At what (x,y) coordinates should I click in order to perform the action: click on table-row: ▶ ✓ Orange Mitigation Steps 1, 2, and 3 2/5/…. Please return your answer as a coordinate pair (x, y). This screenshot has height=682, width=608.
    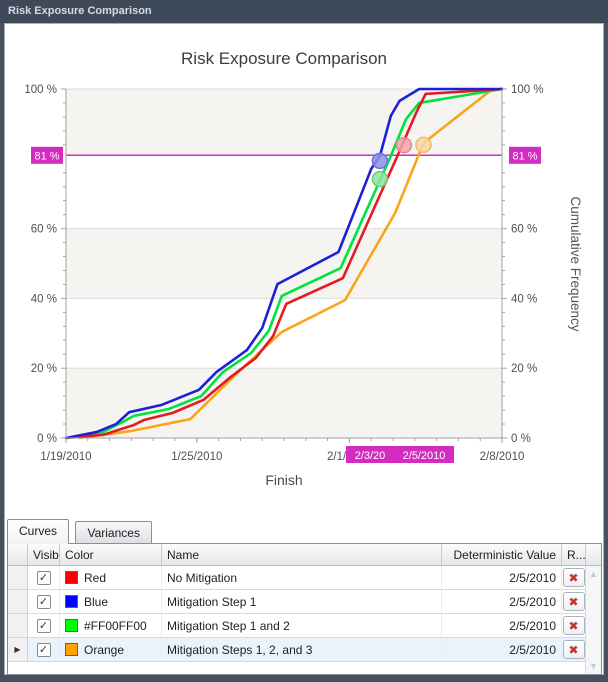
    Looking at the image, I should click on (304, 650).